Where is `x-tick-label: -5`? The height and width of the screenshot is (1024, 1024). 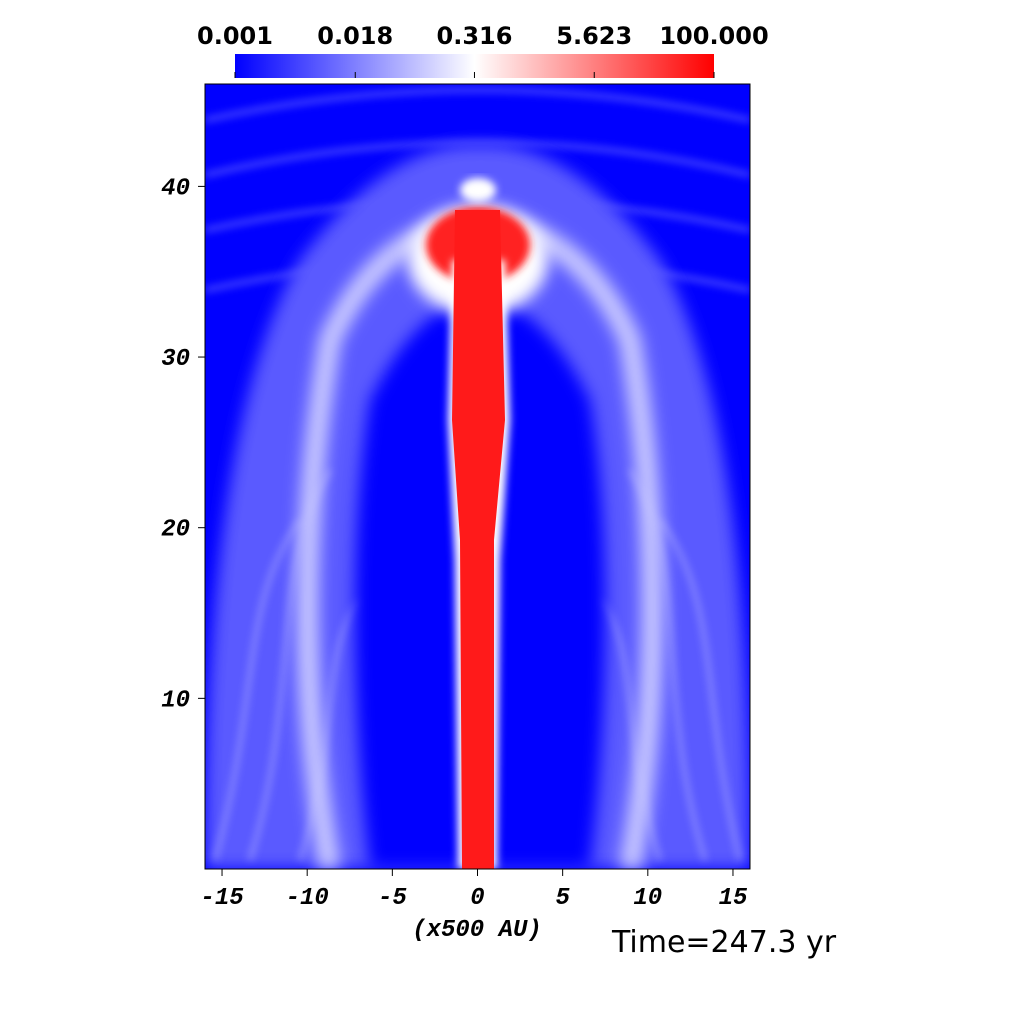
x-tick-label: -5 is located at coordinates (392, 898).